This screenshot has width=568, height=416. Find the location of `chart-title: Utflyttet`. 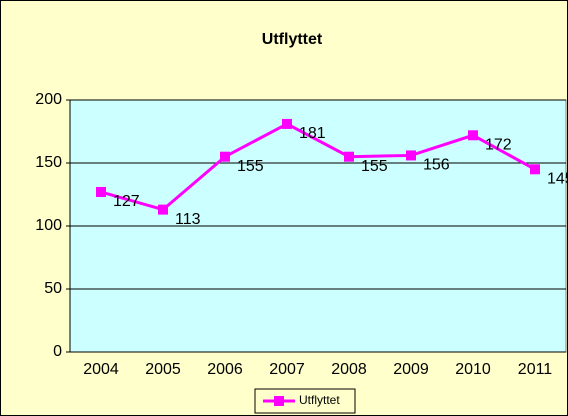

chart-title: Utflyttet is located at coordinates (292, 39).